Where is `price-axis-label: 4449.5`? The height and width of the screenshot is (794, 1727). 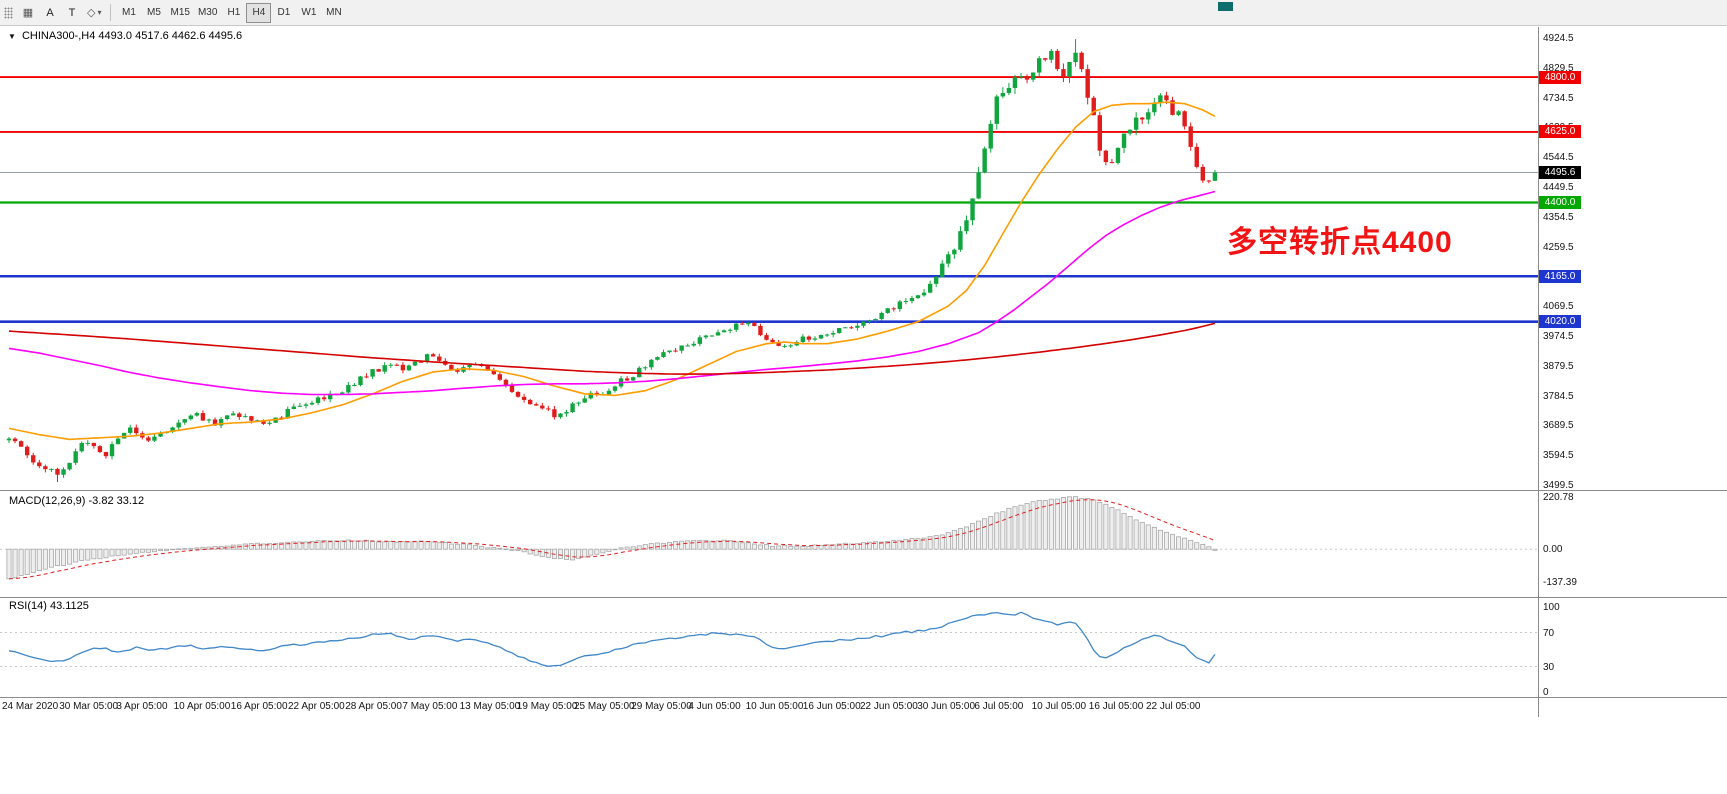
price-axis-label: 4449.5 is located at coordinates (1558, 187).